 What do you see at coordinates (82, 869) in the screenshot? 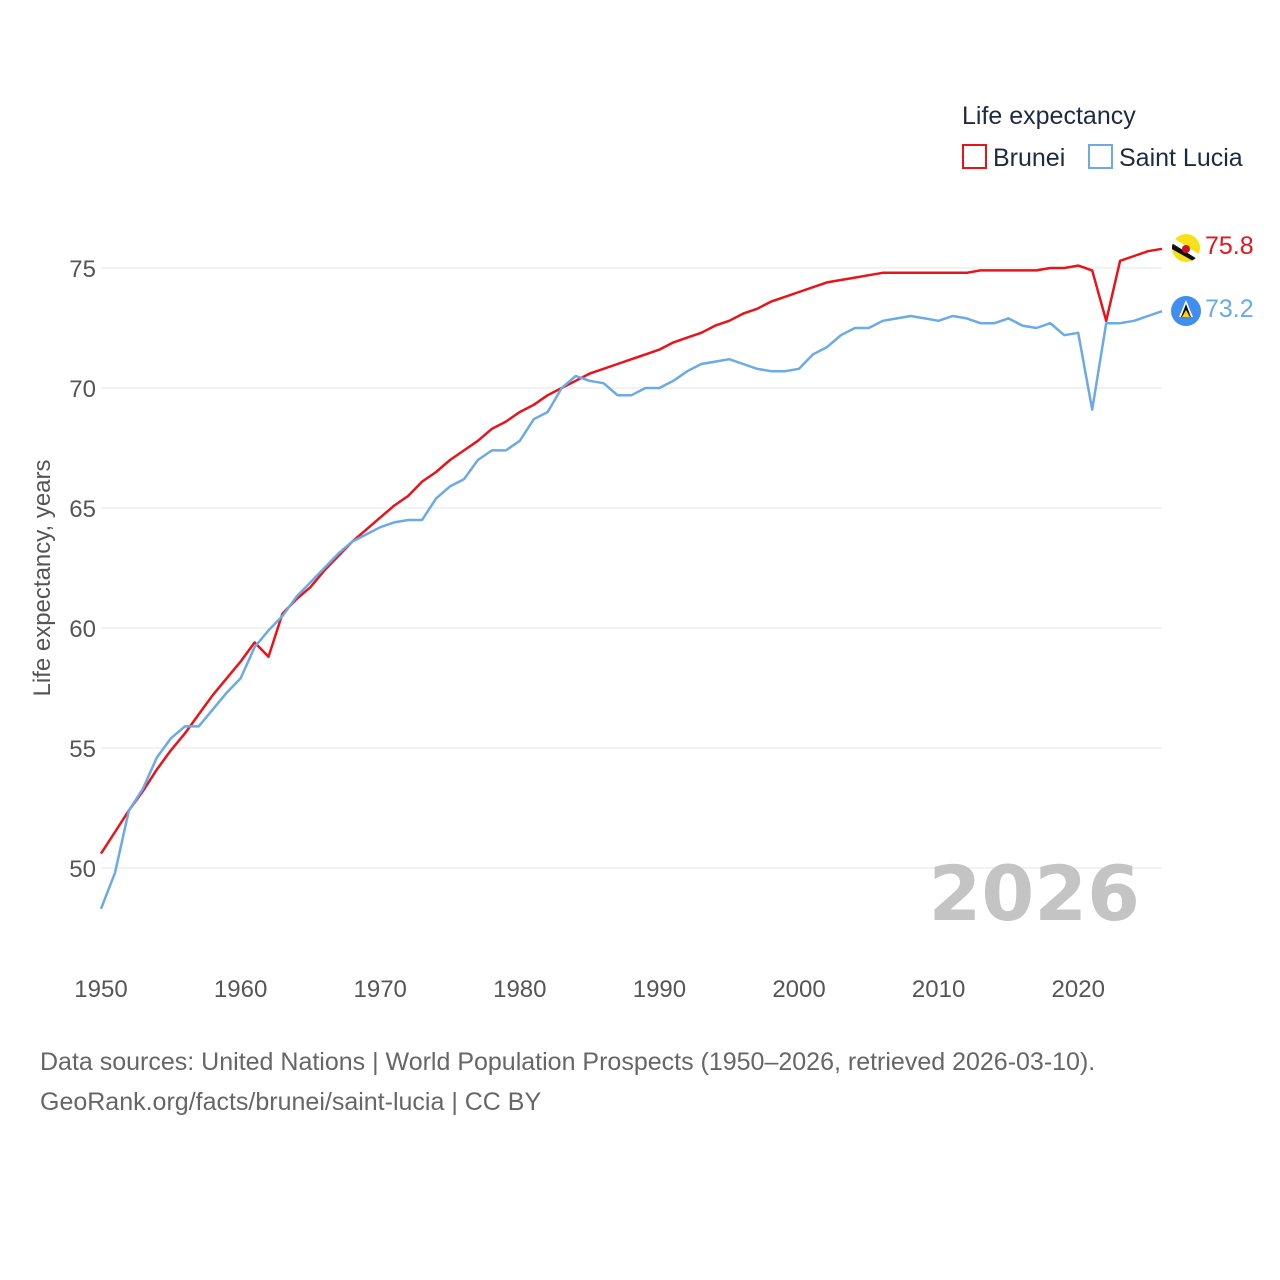
I see `y-tick-label: 50` at bounding box center [82, 869].